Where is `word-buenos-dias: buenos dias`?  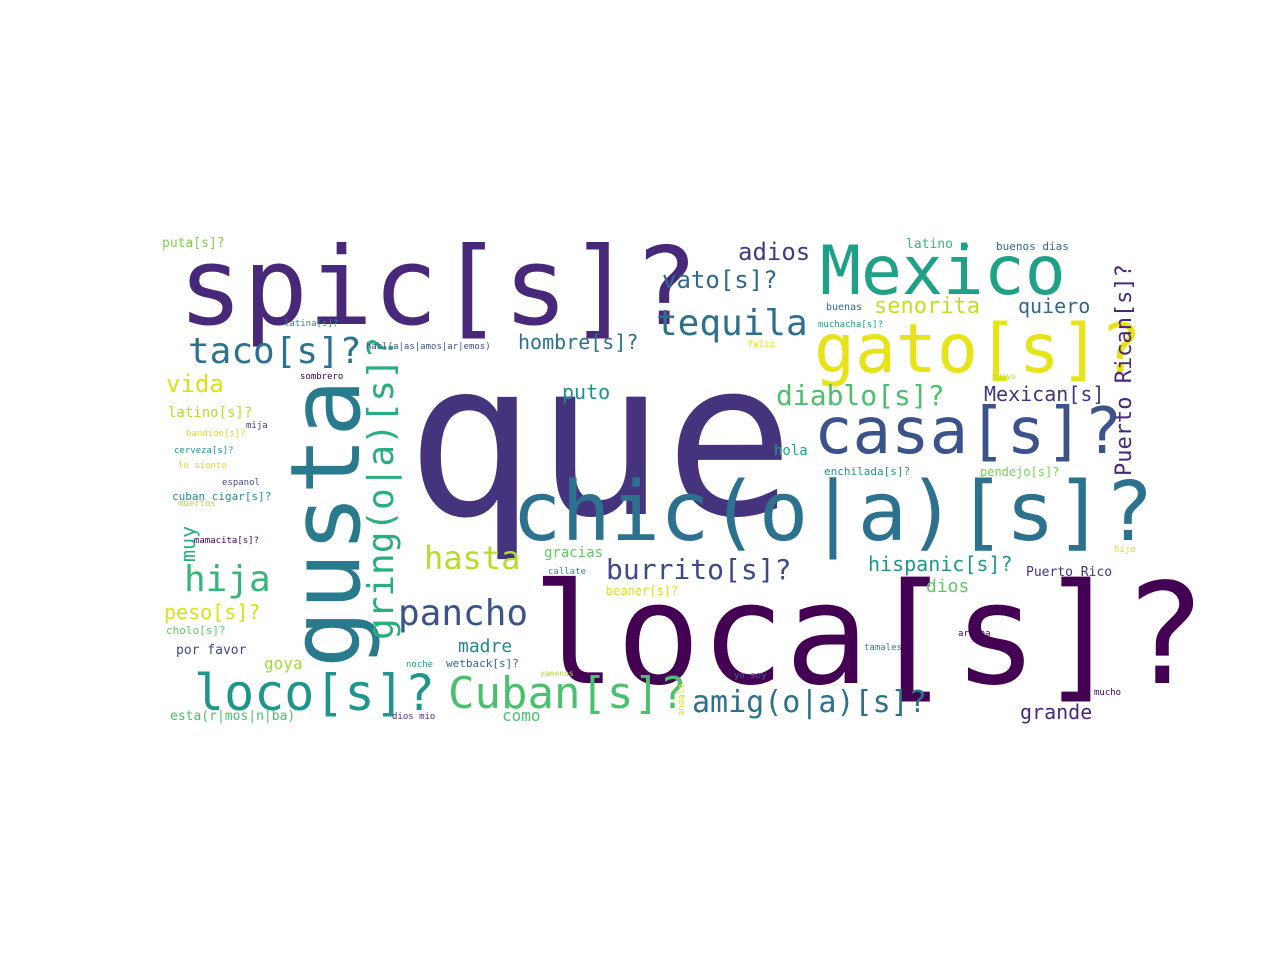 word-buenos-dias: buenos dias is located at coordinates (1032, 246).